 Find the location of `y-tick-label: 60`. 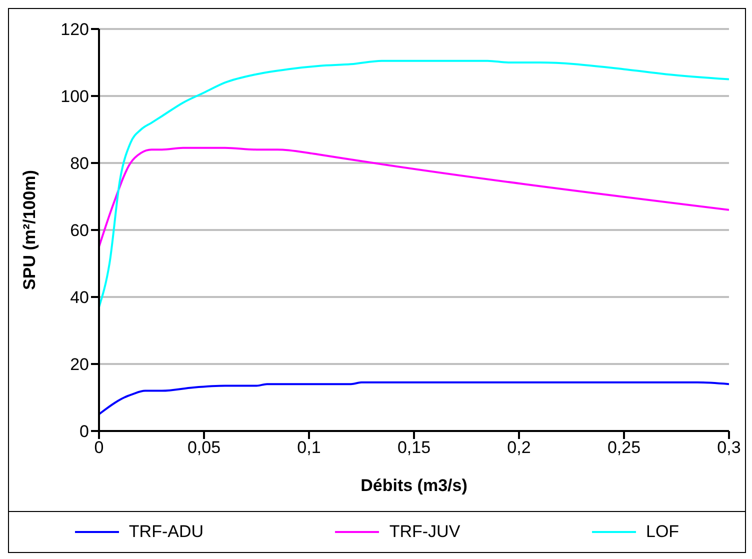

y-tick-label: 60 is located at coordinates (79, 230).